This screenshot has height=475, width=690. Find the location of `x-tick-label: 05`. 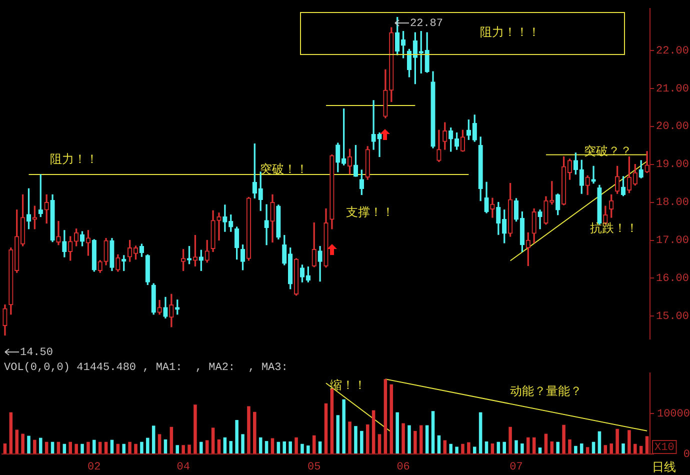

x-tick-label: 05 is located at coordinates (314, 468).